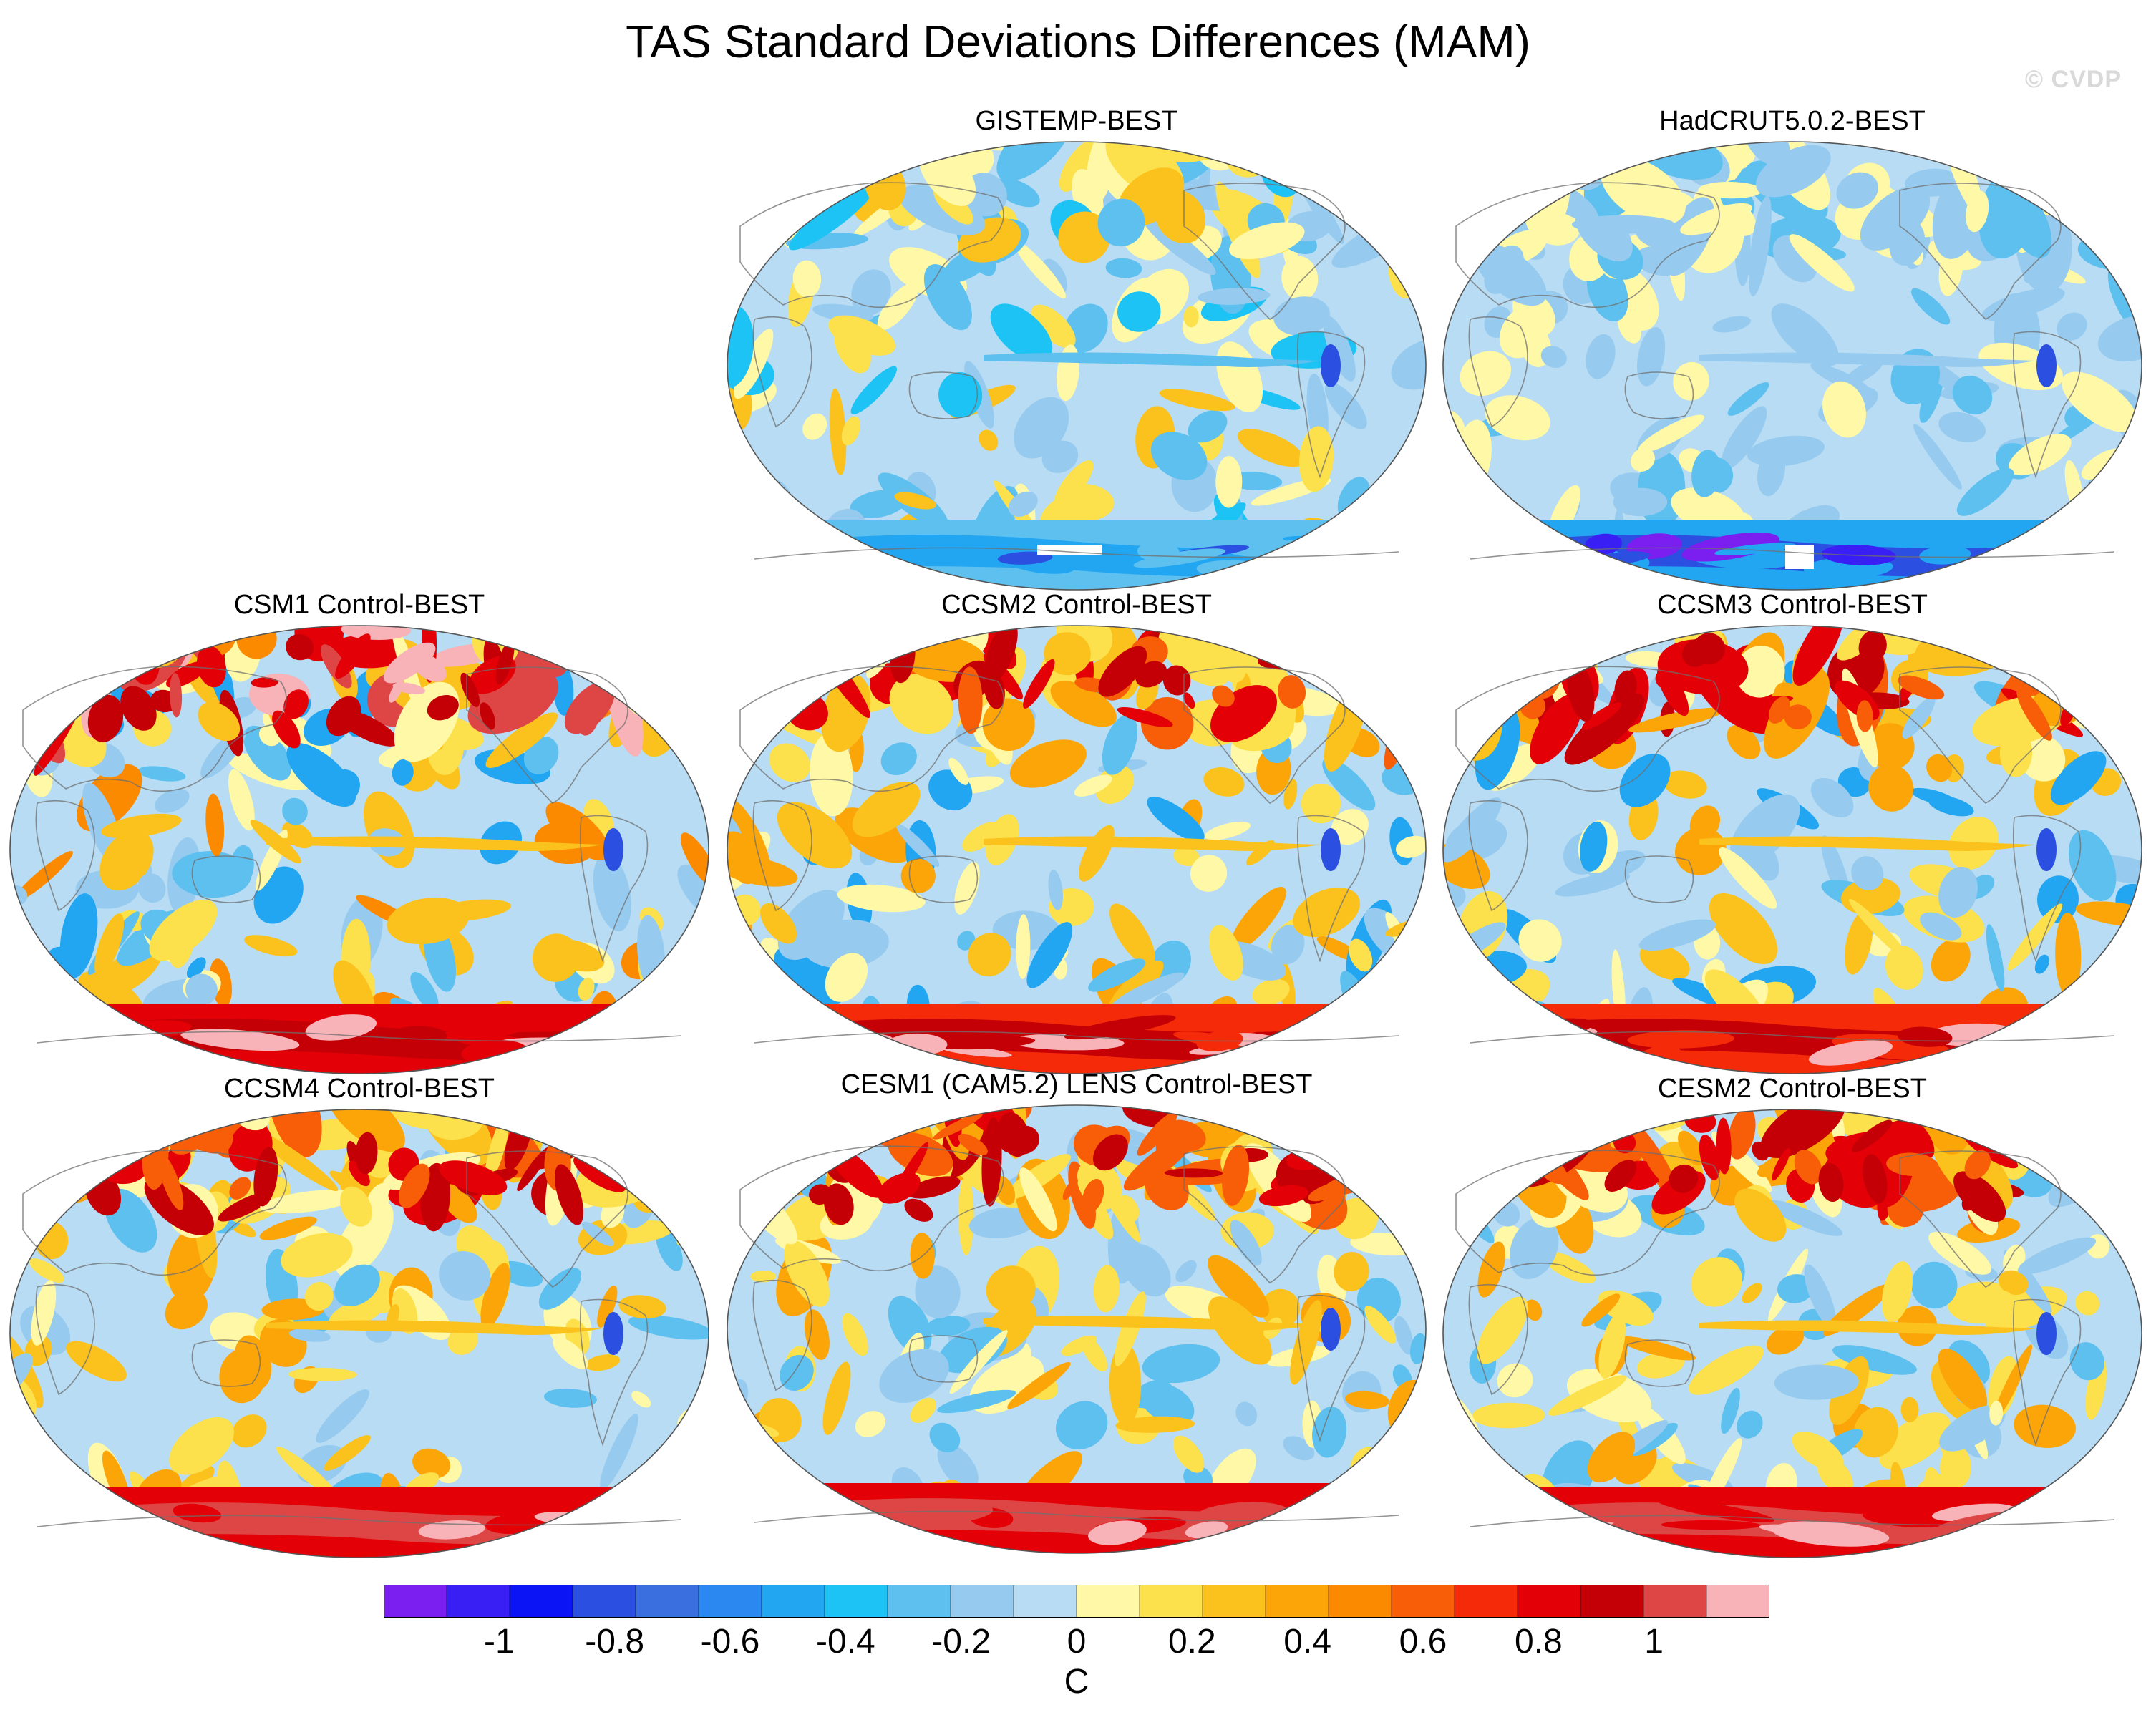 The width and height of the screenshot is (2156, 1715). What do you see at coordinates (1675, 1601) in the screenshot?
I see `colorbar-bin` at bounding box center [1675, 1601].